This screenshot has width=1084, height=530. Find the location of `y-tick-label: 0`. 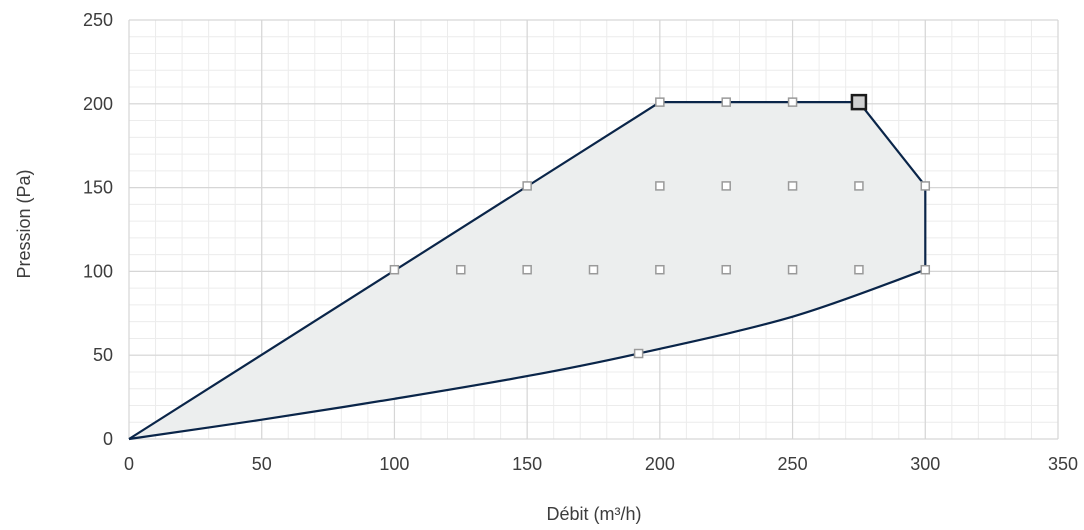

y-tick-label: 0 is located at coordinates (108, 439).